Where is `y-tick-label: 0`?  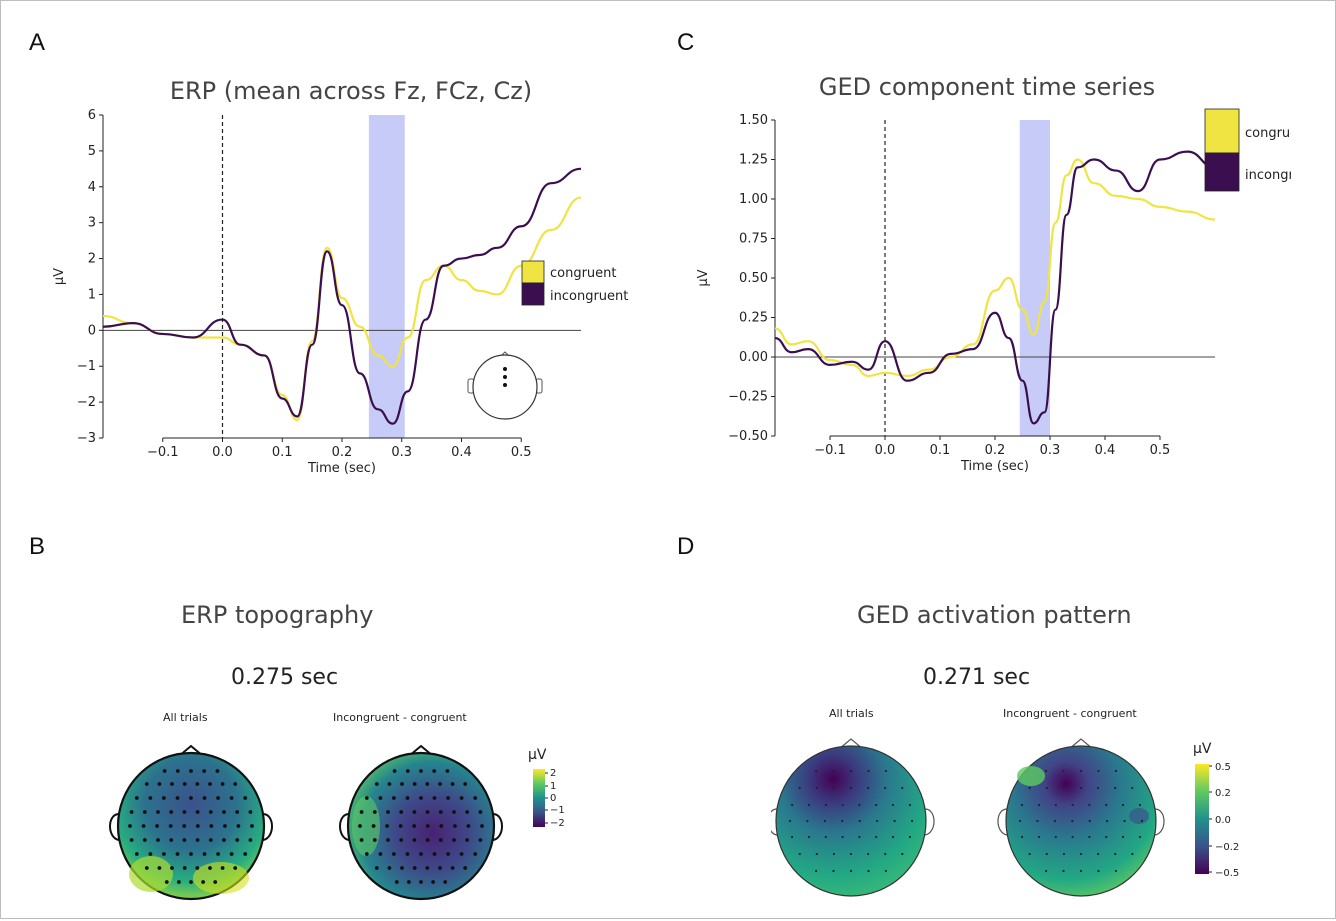 y-tick-label: 0 is located at coordinates (92, 330).